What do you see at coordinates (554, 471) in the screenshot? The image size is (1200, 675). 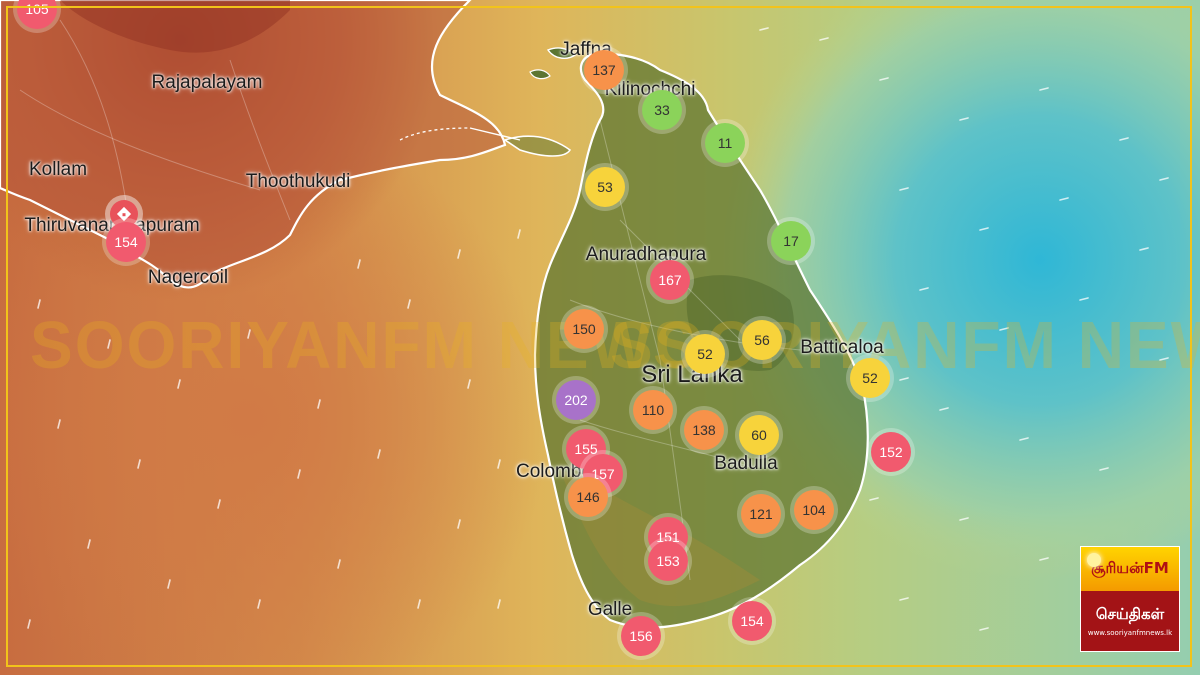 I see `place-label-colombo: Colombo` at bounding box center [554, 471].